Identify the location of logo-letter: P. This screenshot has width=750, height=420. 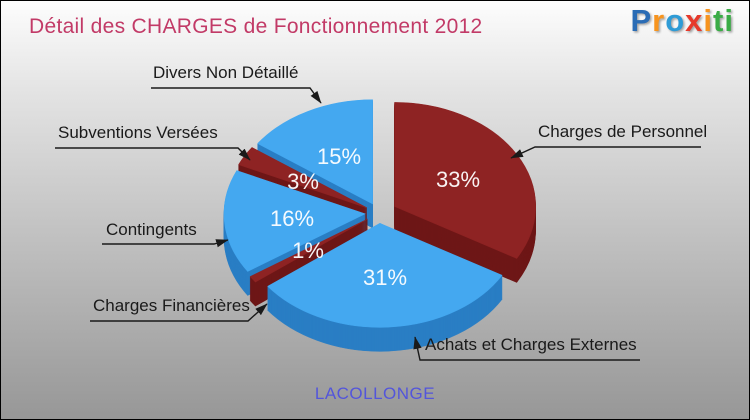
(641, 20).